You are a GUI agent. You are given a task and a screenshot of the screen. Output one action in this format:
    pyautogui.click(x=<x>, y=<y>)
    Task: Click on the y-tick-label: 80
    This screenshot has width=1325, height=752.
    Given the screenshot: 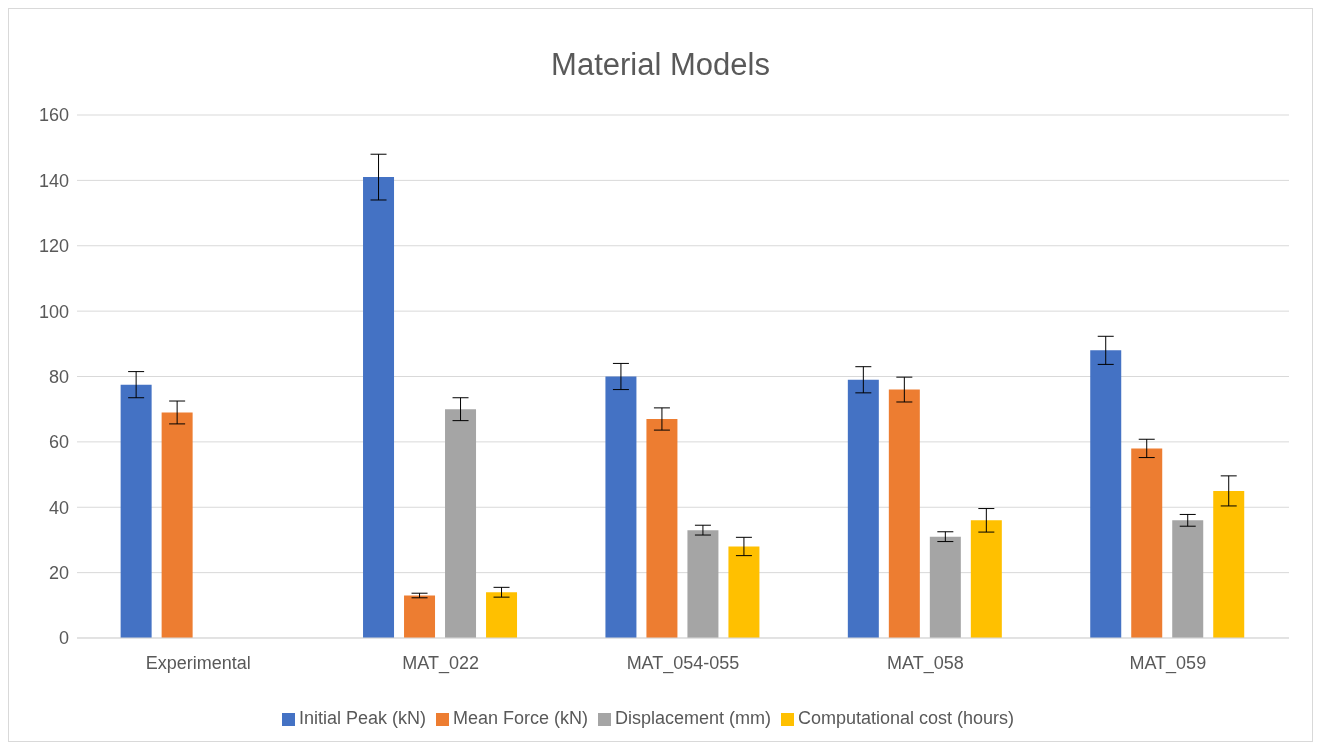 What is the action you would take?
    pyautogui.click(x=58, y=376)
    